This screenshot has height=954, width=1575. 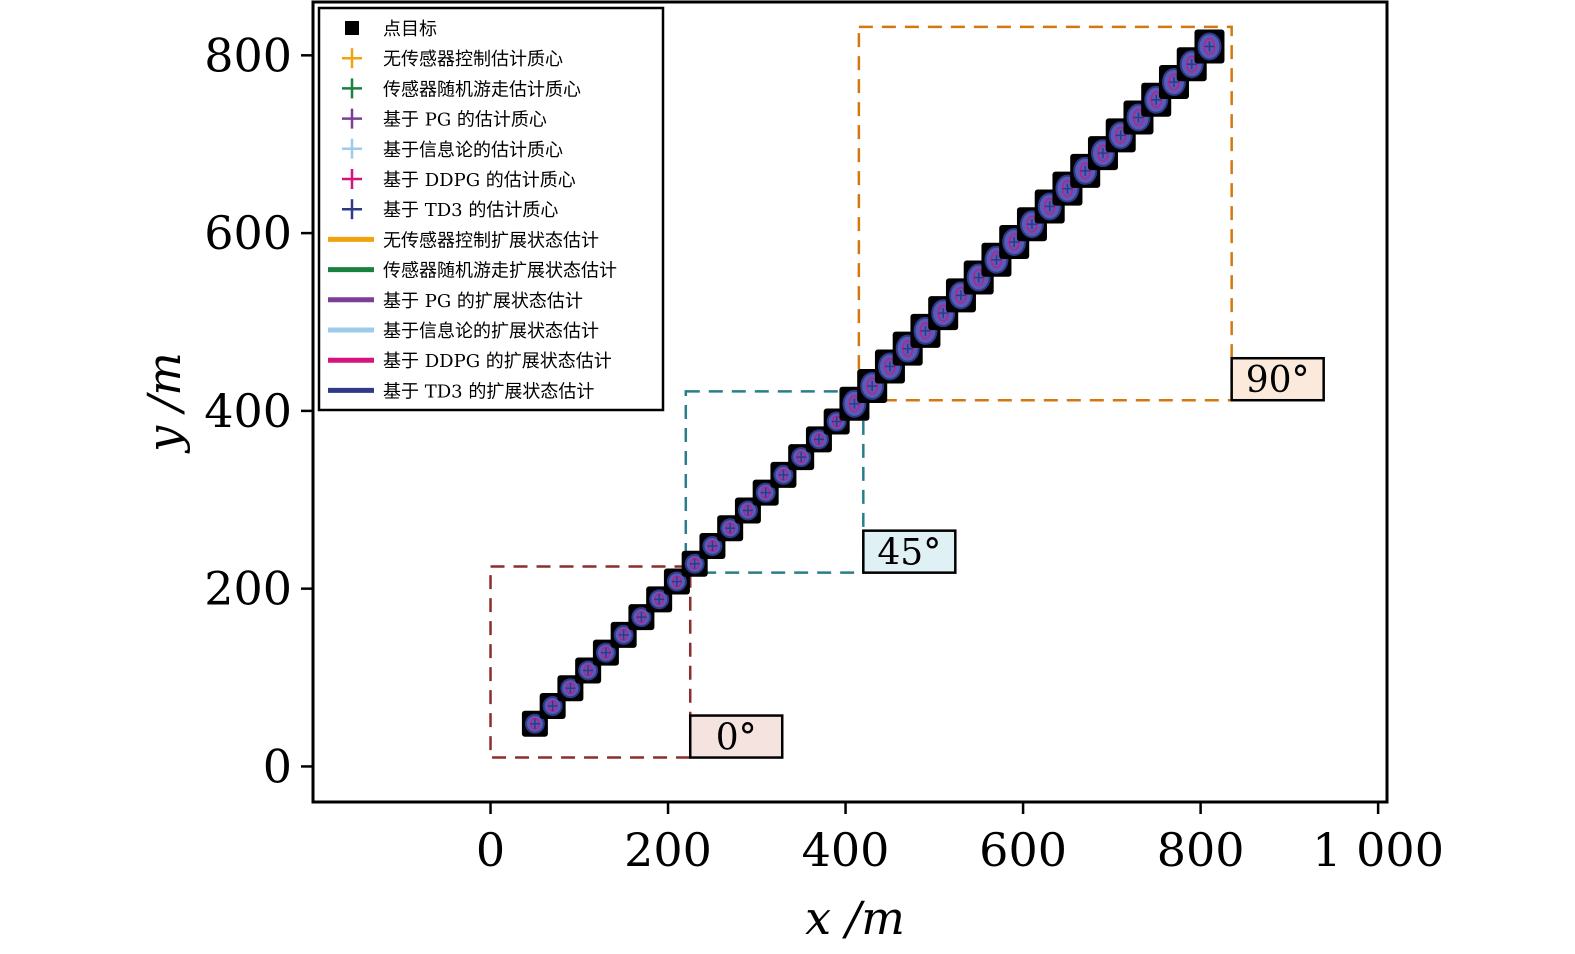 What do you see at coordinates (410, 29) in the screenshot?
I see `legend-label: 点目标` at bounding box center [410, 29].